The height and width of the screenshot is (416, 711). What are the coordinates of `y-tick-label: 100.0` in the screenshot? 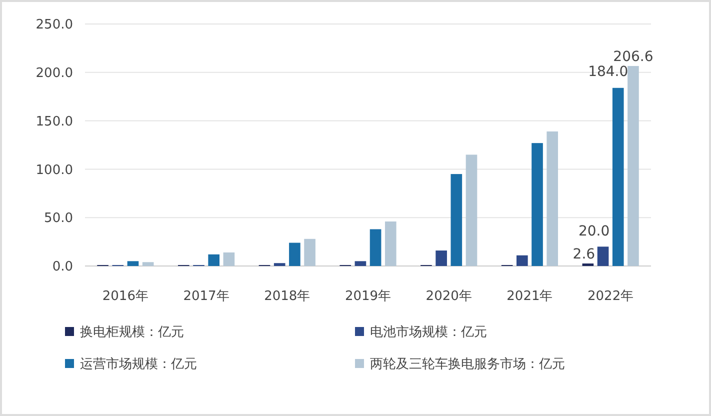 It's located at (54, 170).